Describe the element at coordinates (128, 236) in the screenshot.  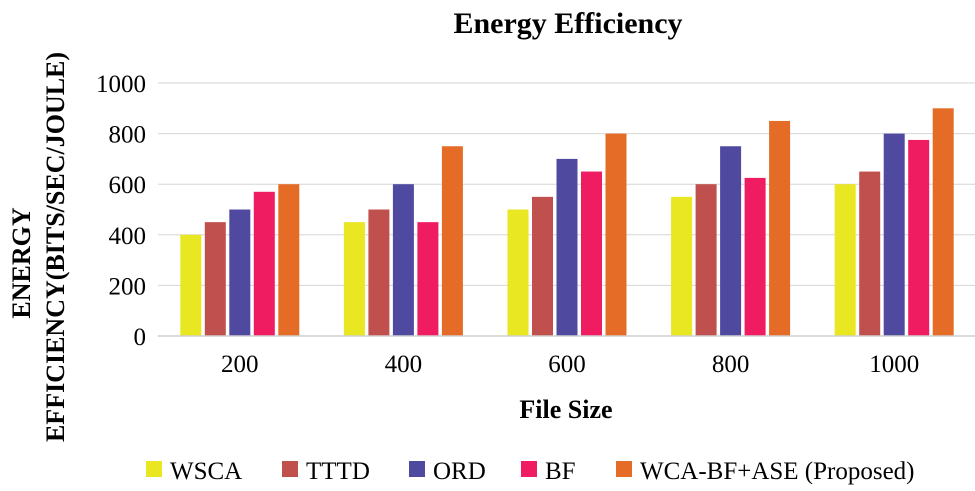
I see `y-tick-label: 400` at that location.